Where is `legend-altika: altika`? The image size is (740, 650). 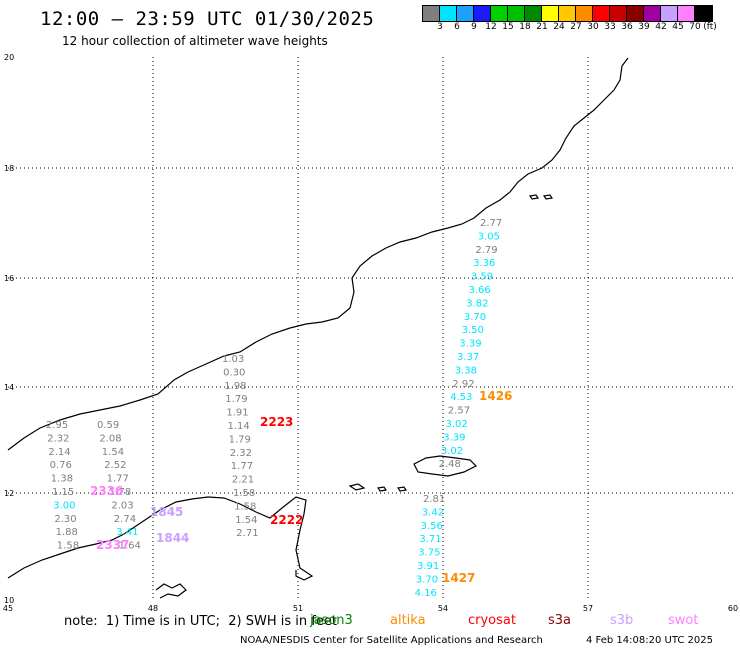 legend-altika: altika is located at coordinates (408, 620).